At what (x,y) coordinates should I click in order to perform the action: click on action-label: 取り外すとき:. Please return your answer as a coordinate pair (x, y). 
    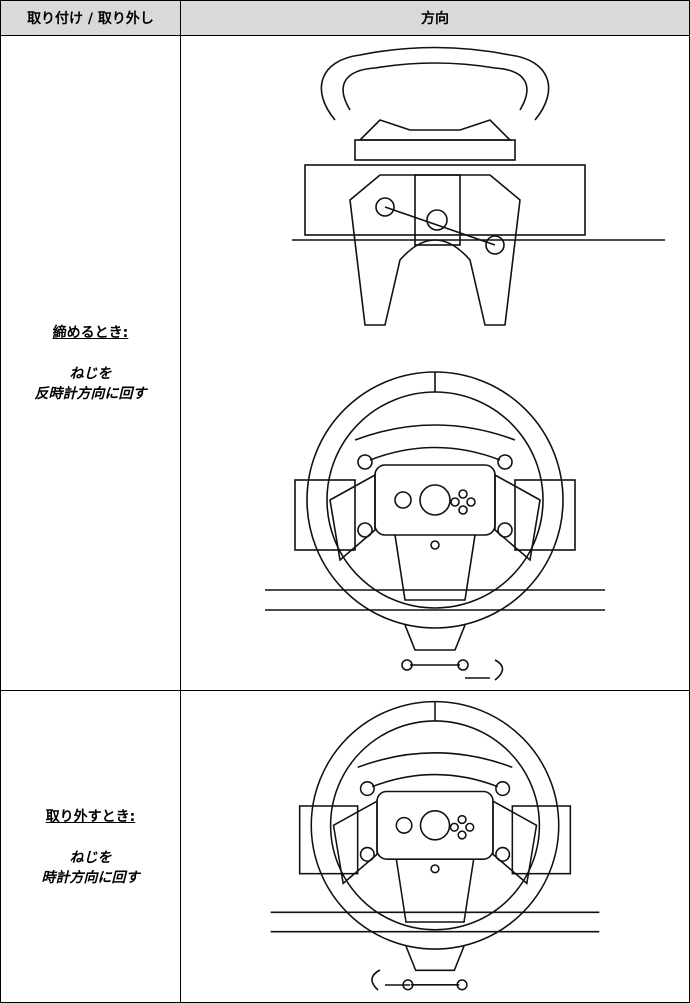
    Looking at the image, I should click on (90, 816).